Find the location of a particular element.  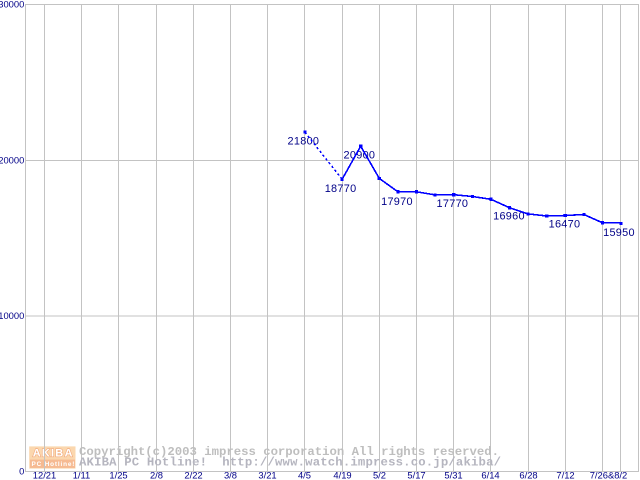

svg-text: 5/17 is located at coordinates (416, 474).